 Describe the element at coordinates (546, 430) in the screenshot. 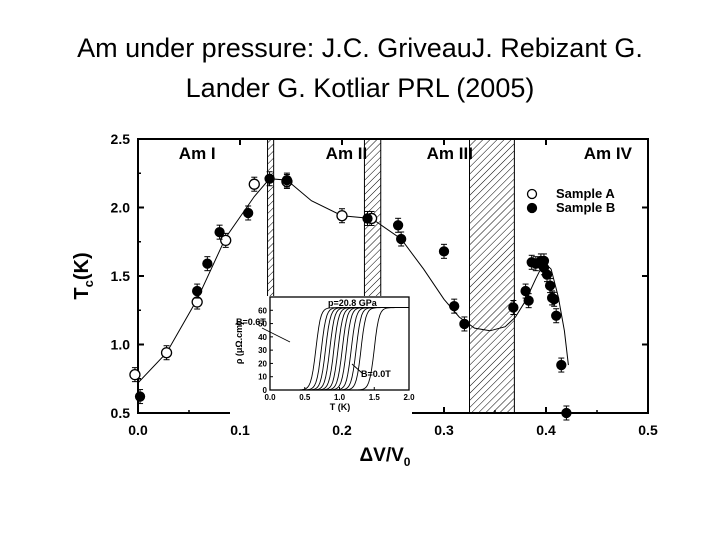

I see `x-tick-label: 0.4` at that location.